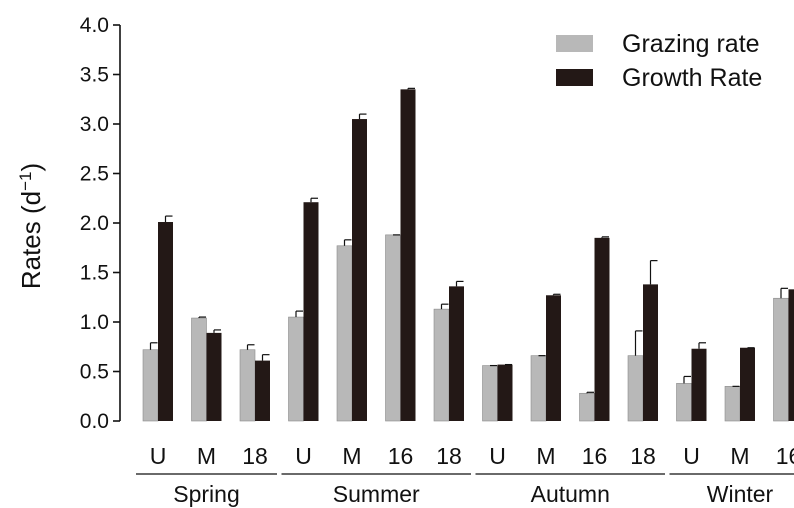 The width and height of the screenshot is (794, 508). What do you see at coordinates (570, 494) in the screenshot?
I see `season-label: Autumn` at bounding box center [570, 494].